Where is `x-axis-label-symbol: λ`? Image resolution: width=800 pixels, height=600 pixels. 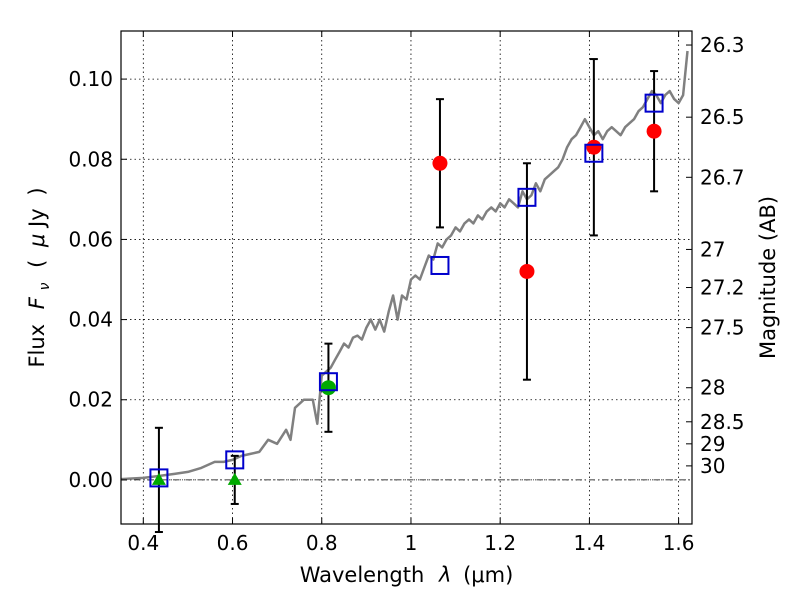 x-axis-label-symbol: λ is located at coordinates (444, 575).